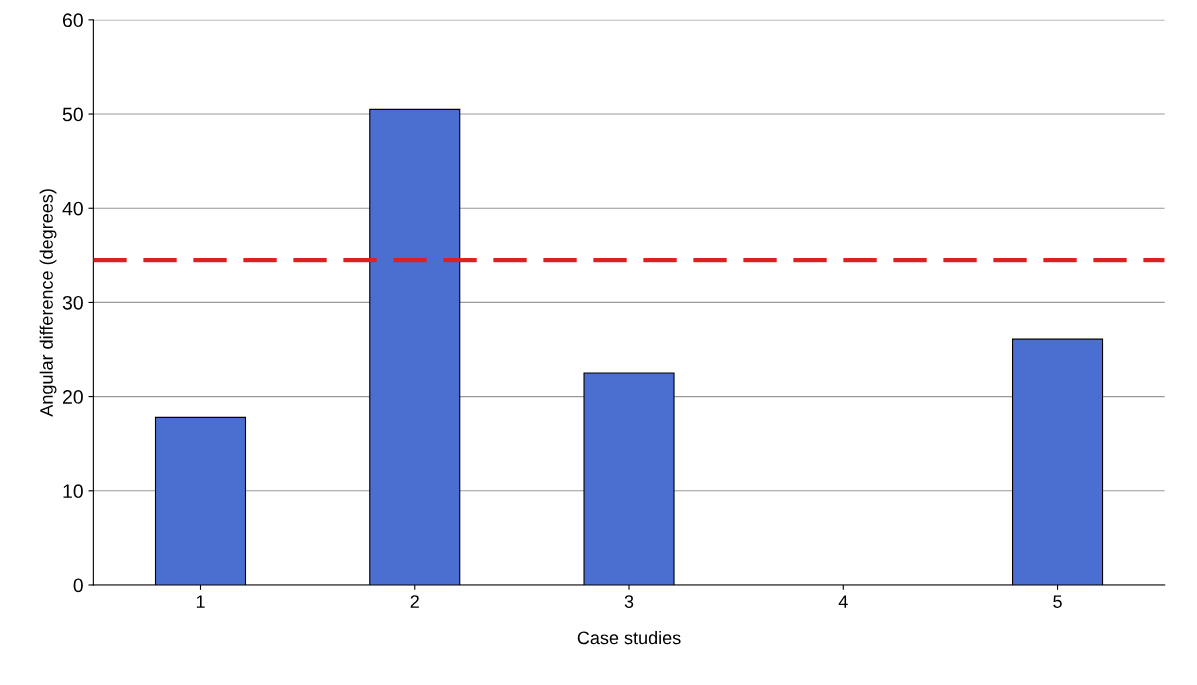  What do you see at coordinates (629, 637) in the screenshot?
I see `x-axis-title: Case studies` at bounding box center [629, 637].